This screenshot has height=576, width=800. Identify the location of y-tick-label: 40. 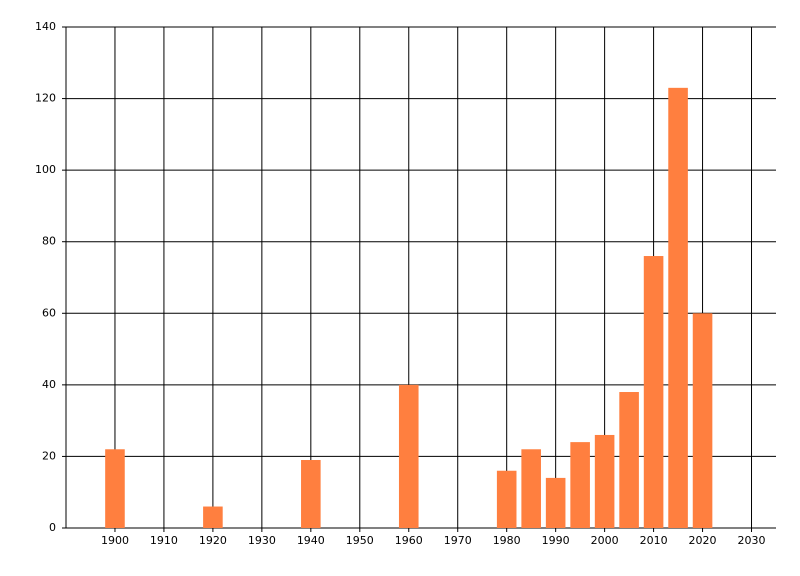
(49, 384).